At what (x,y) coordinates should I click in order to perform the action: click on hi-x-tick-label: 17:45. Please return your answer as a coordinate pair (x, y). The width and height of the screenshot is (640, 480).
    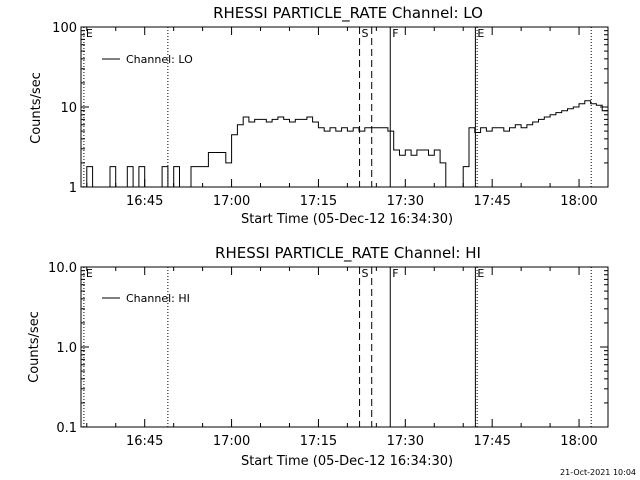
    Looking at the image, I should click on (491, 441).